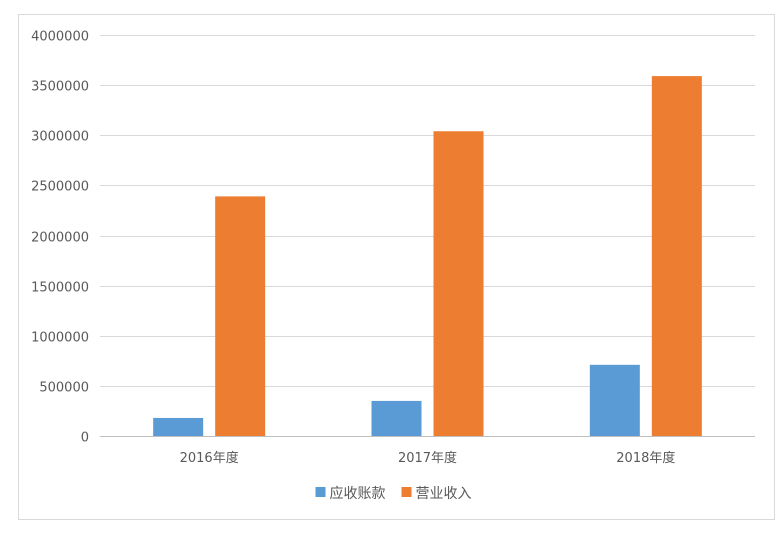 Image resolution: width=783 pixels, height=535 pixels. I want to click on y-tick-label: 4000000, so click(60, 37).